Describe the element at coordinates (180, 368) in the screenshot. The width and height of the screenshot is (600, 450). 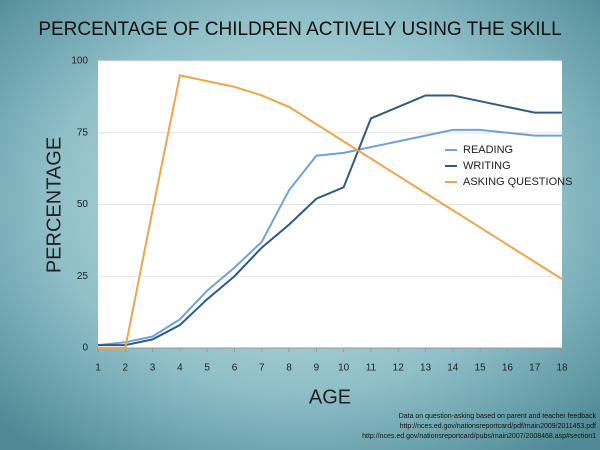
I see `x-tick-label: 4` at that location.